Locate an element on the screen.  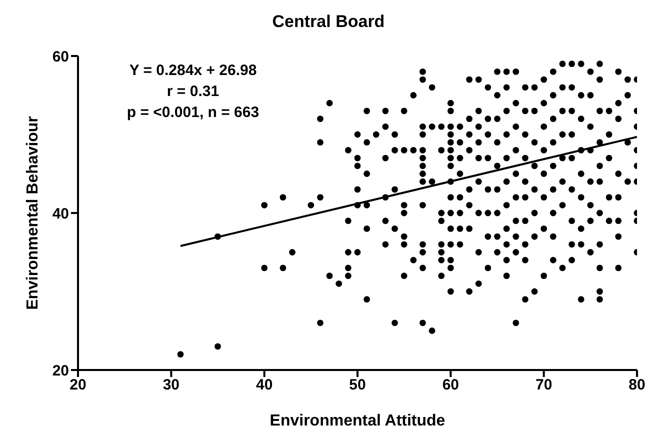
x-axis-title: Environmental Attitude is located at coordinates (358, 421).